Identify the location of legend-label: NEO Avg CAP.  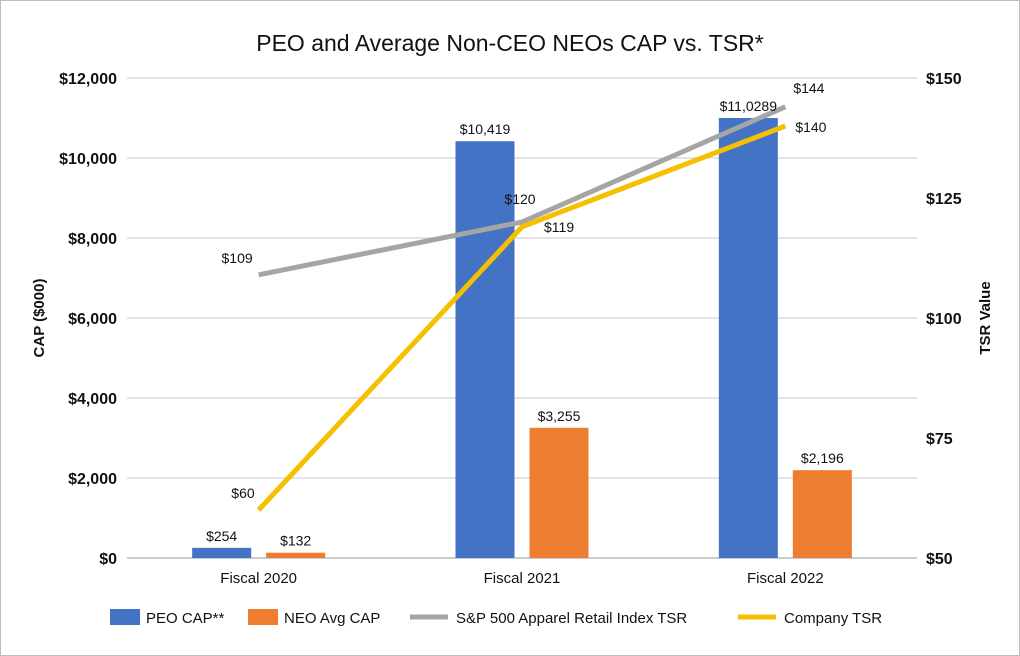
(332, 618).